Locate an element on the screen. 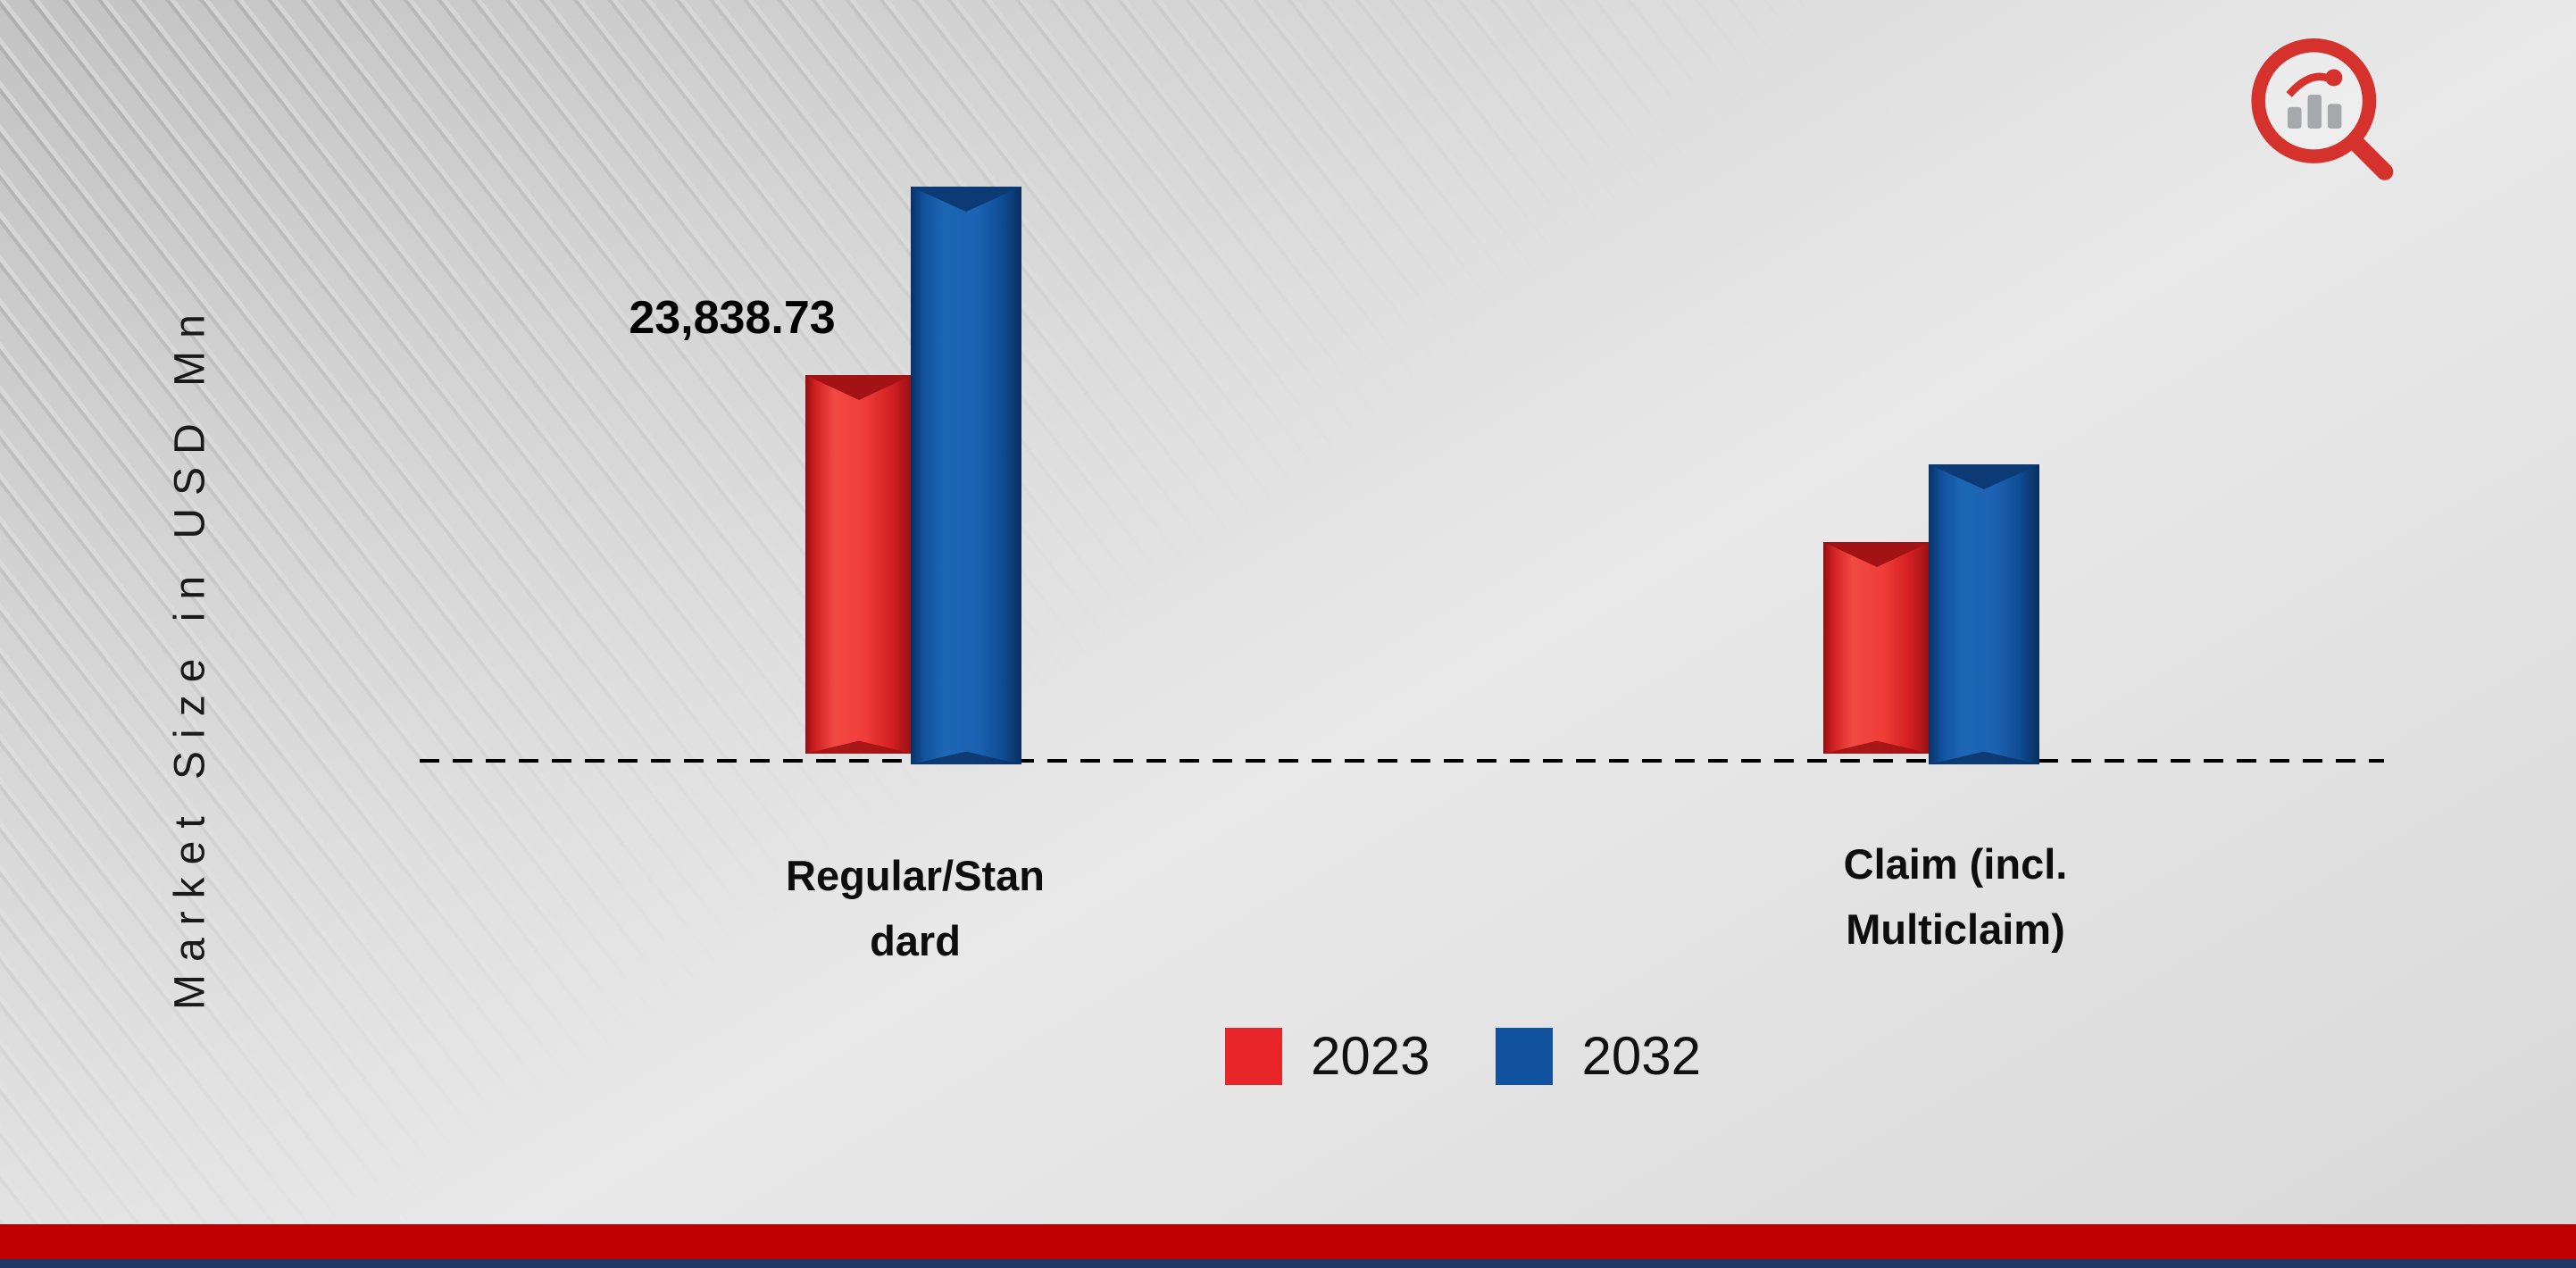 The width and height of the screenshot is (2576, 1268). bar-2032-regular-standard is located at coordinates (966, 475).